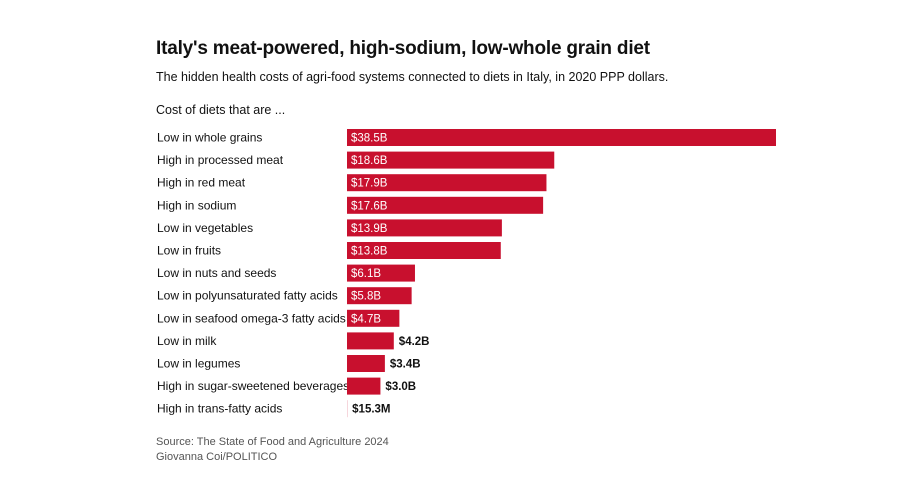  Describe the element at coordinates (289, 363) in the screenshot. I see `bar-row: Low in legumes $3.4B` at that location.